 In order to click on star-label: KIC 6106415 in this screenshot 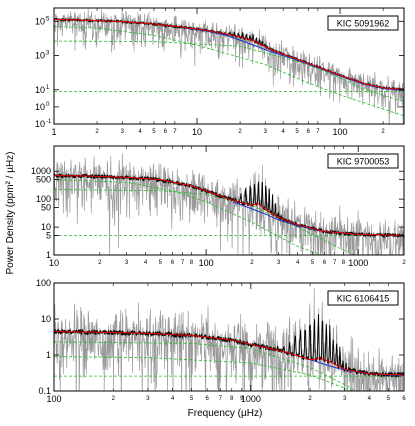, I will do `click(363, 299)`.